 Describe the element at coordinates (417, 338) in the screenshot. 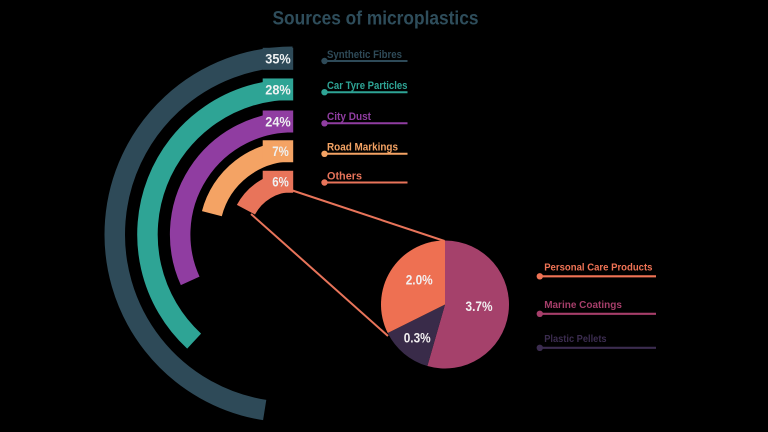

I see `svg-text: 0.3%` at that location.